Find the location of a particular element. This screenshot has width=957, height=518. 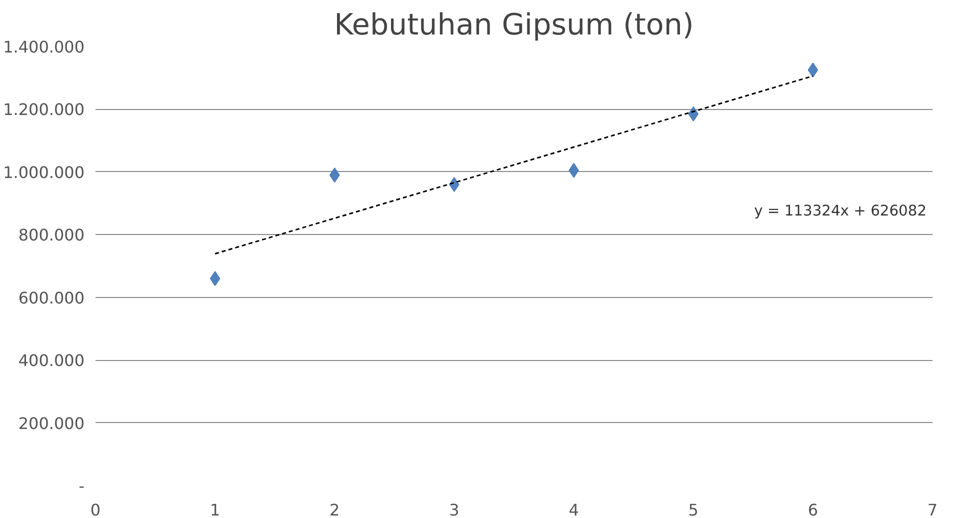

y-tick-label: 1.400.000 is located at coordinates (44, 47).